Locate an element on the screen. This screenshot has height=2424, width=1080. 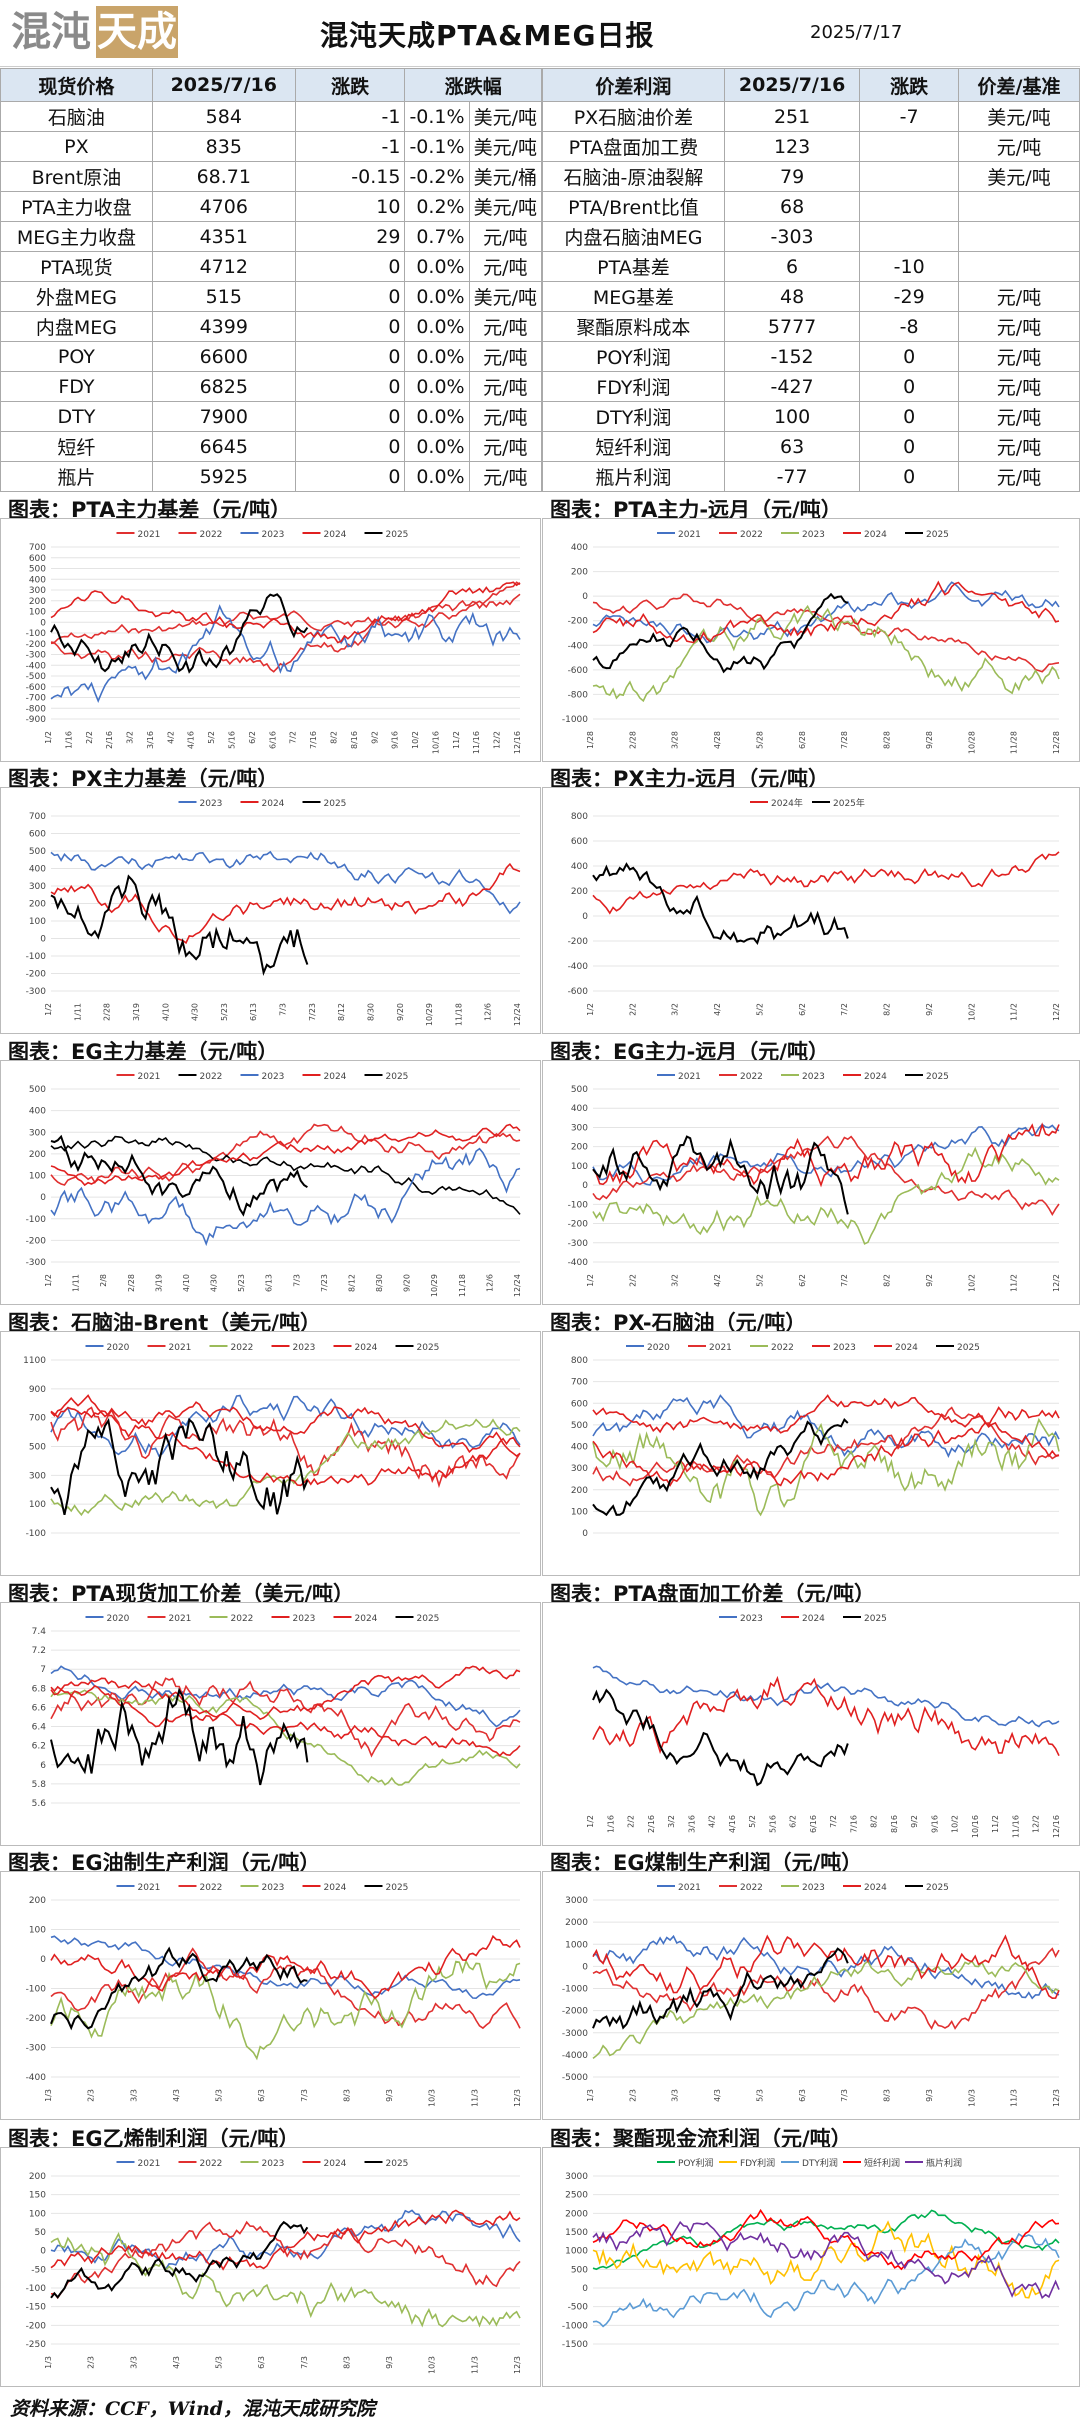
x-tick-label: 5/23 is located at coordinates (224, 1012).